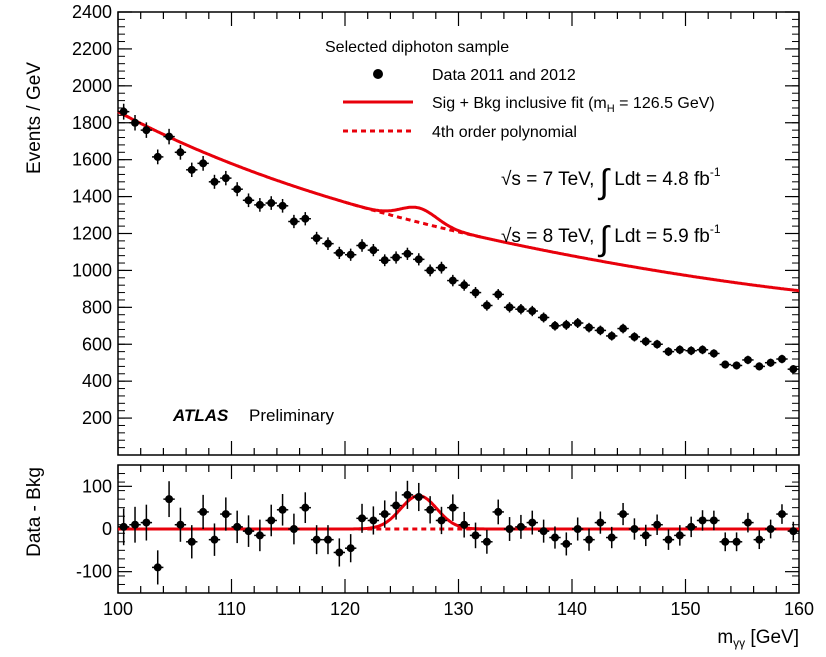 This screenshot has height=657, width=826. Describe the element at coordinates (92, 160) in the screenshot. I see `main-y-tick-label: 1600` at that location.